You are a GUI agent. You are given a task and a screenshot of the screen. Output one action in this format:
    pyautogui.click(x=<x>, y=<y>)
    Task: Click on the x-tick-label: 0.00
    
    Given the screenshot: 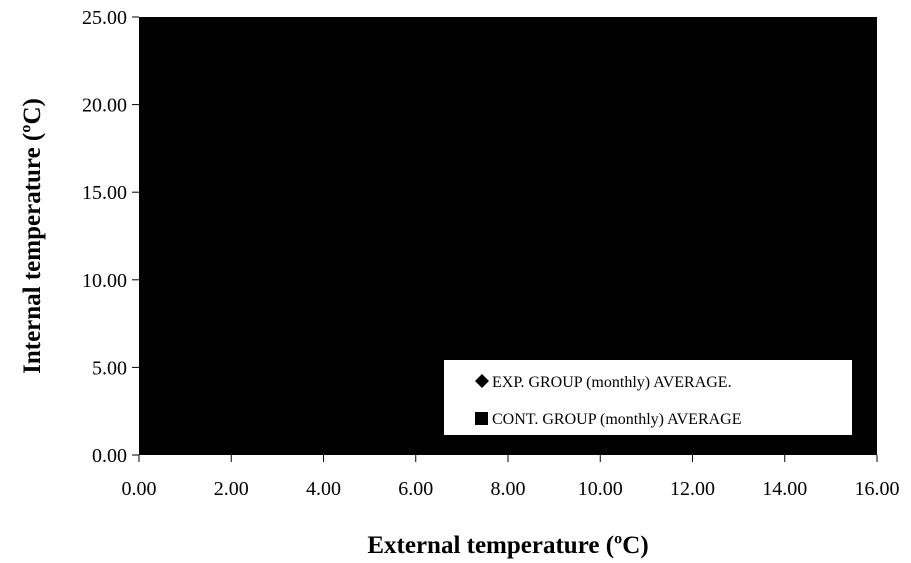 What is the action you would take?
    pyautogui.click(x=139, y=489)
    